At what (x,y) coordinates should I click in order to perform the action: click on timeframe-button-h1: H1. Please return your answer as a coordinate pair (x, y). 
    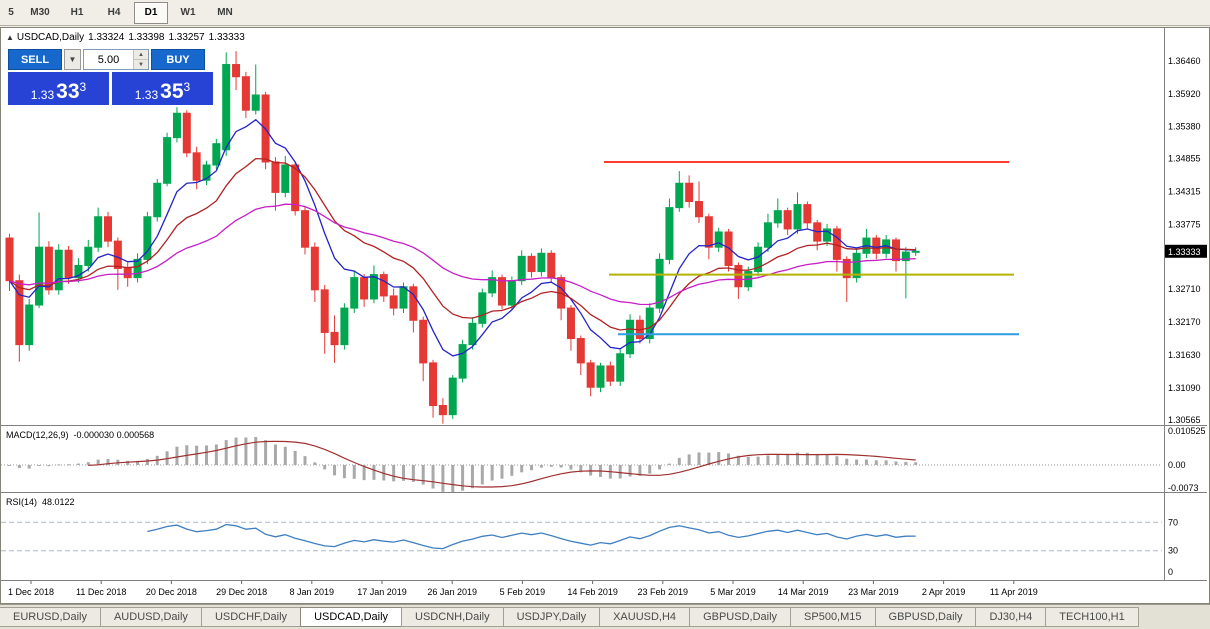
    Looking at the image, I should click on (77, 12).